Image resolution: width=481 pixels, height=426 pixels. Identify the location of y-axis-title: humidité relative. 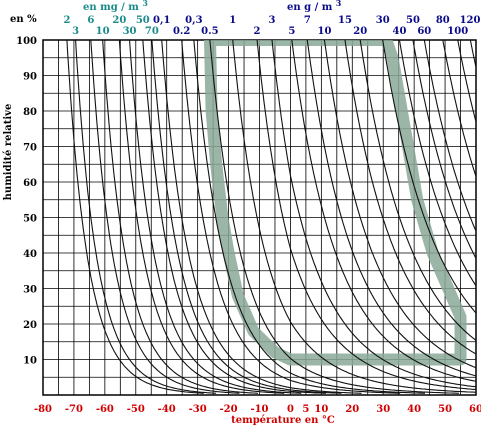
(8, 152).